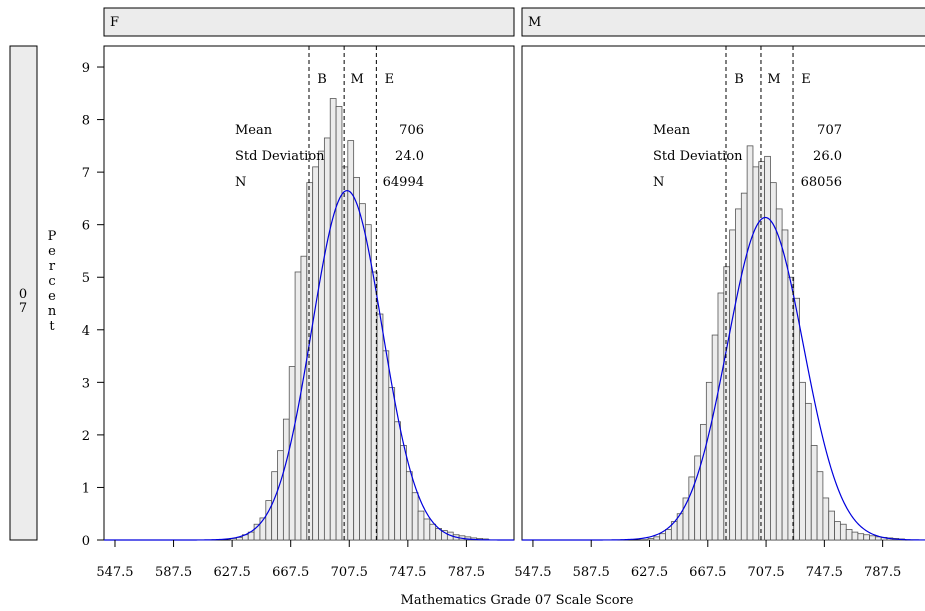 This screenshot has height=611, width=925. Describe the element at coordinates (86, 436) in the screenshot. I see `y-tick-label: 2` at that location.